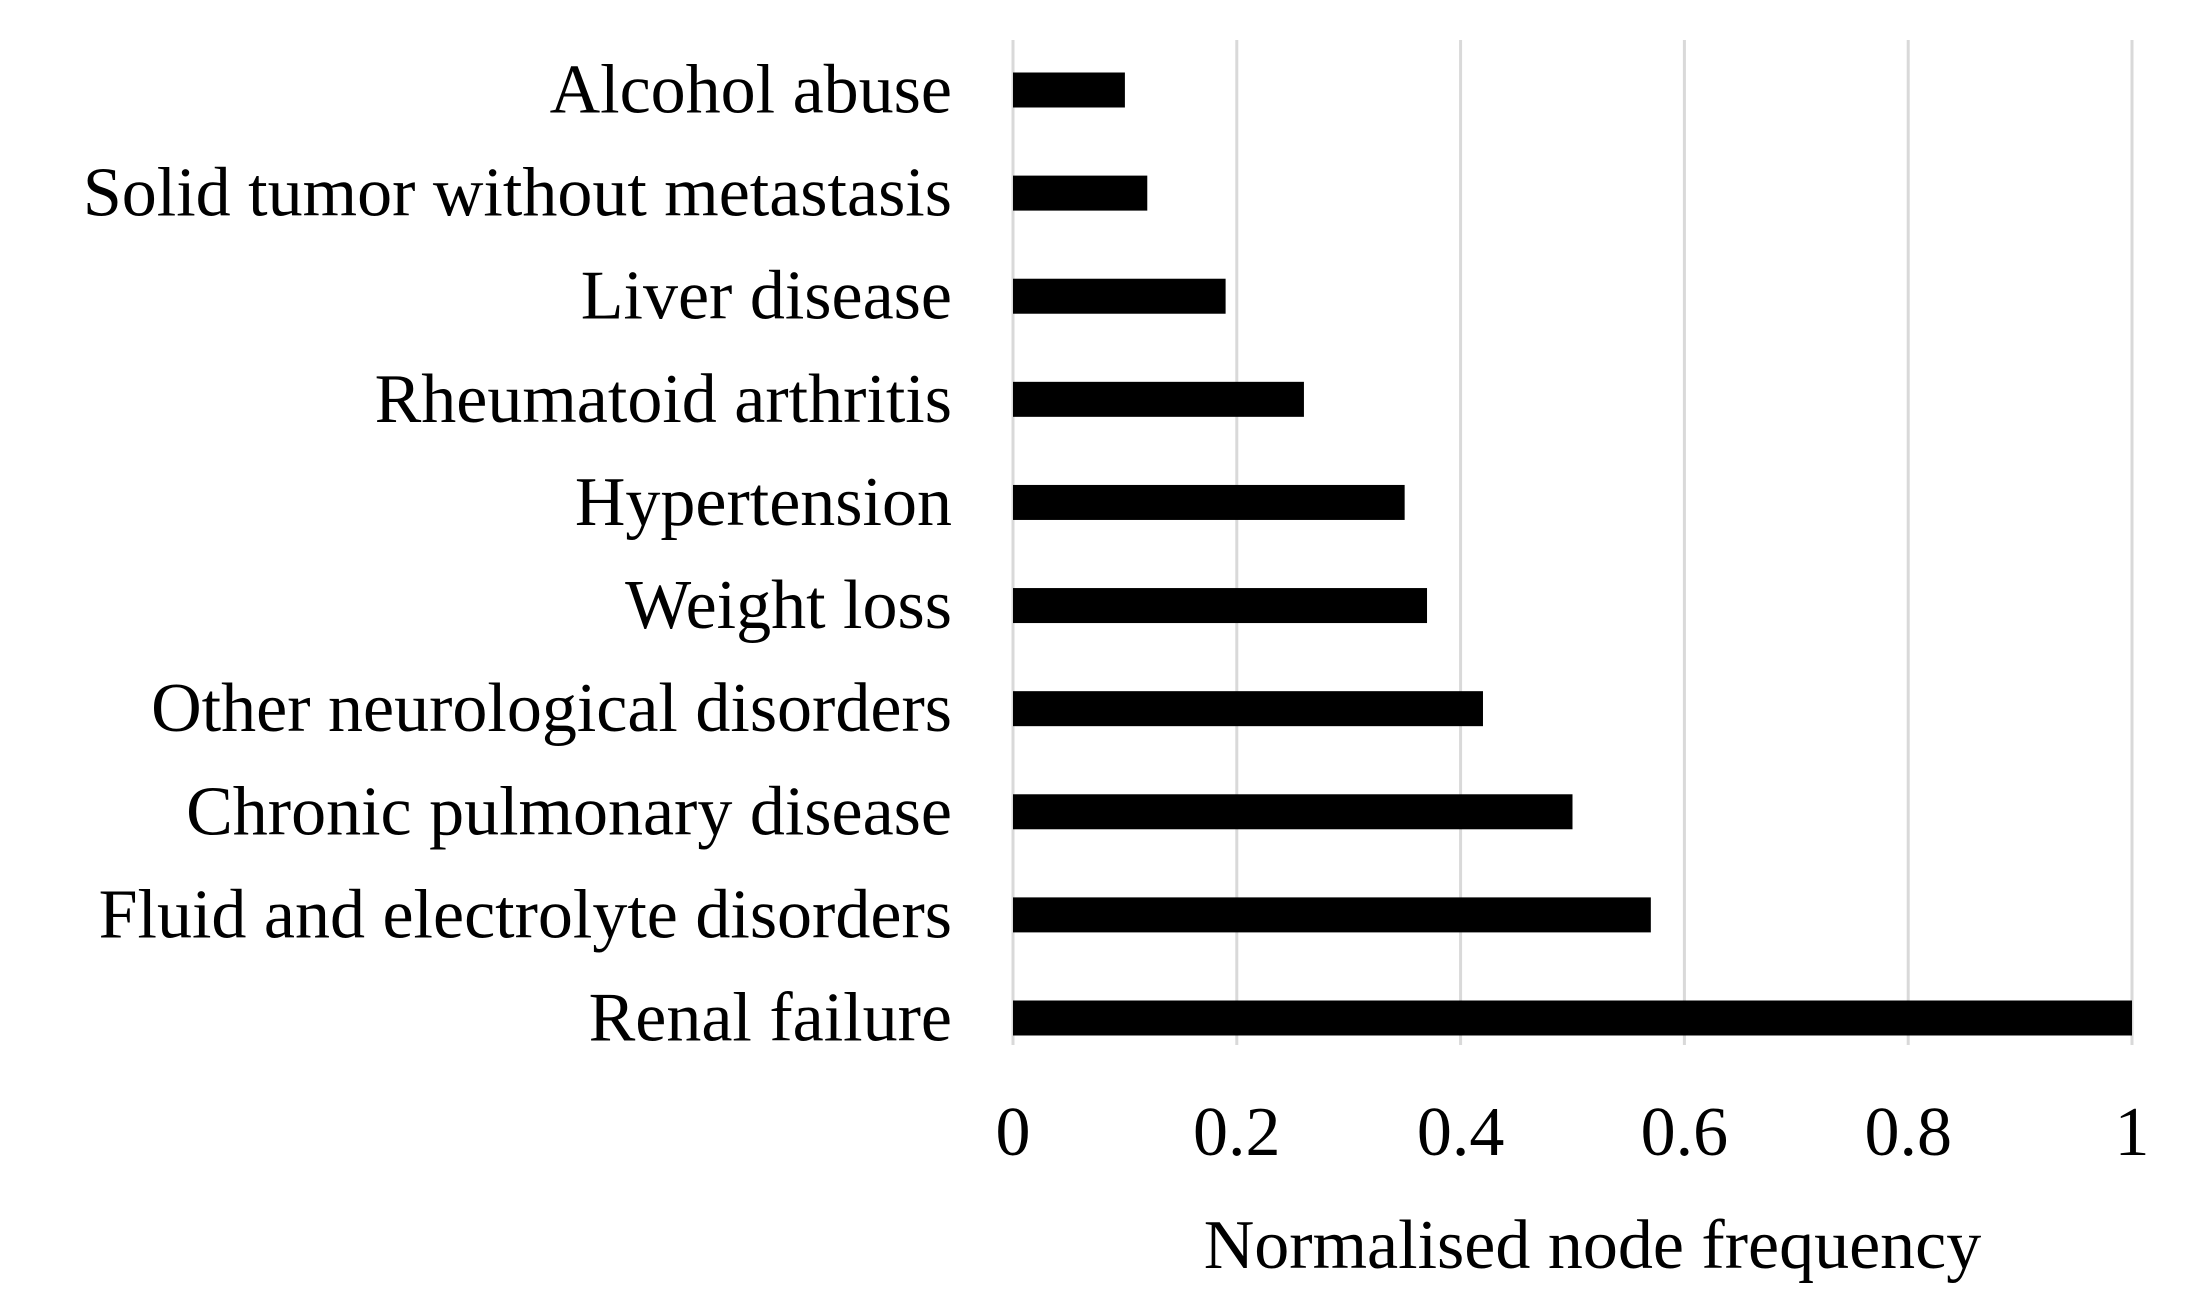 The height and width of the screenshot is (1311, 2199). Describe the element at coordinates (1461, 1132) in the screenshot. I see `x-tick-label: 0.4` at that location.